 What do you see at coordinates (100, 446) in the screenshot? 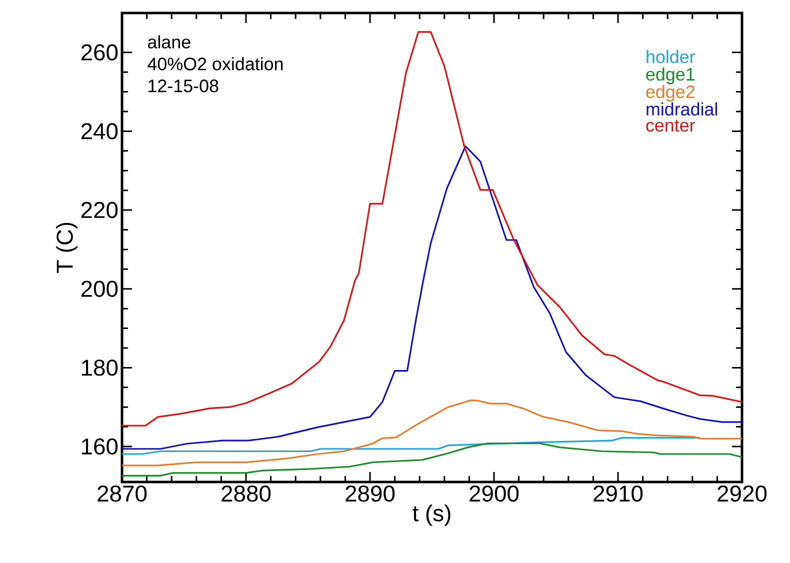
I see `y-tick-label: 160` at bounding box center [100, 446].